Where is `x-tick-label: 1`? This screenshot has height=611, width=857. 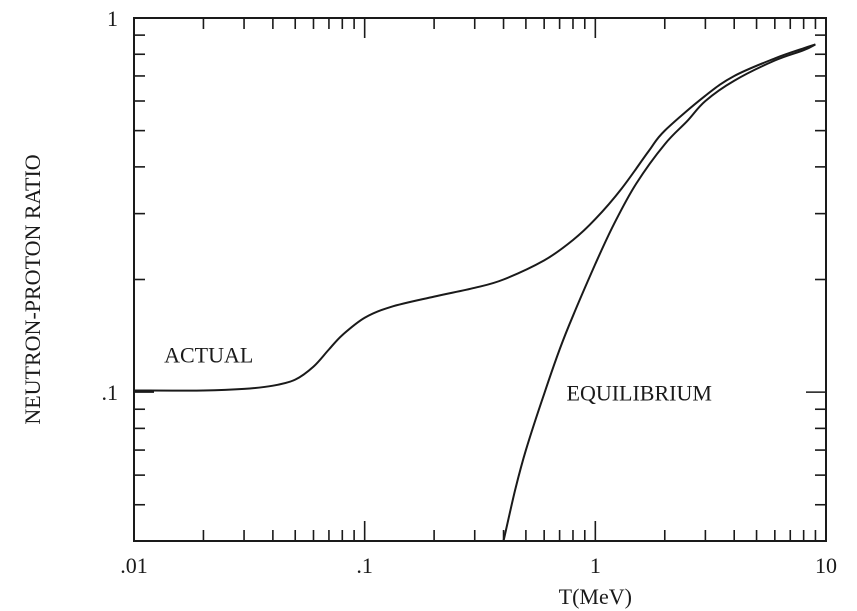 x-tick-label: 1 is located at coordinates (595, 565).